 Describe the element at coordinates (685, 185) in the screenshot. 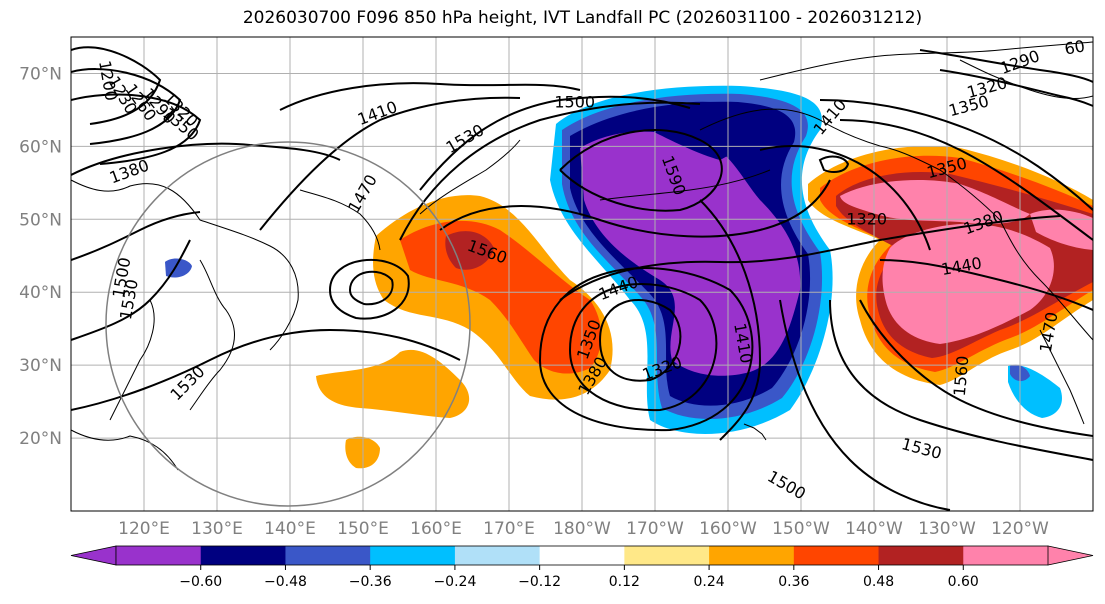

I see `coast-aleutians` at that location.